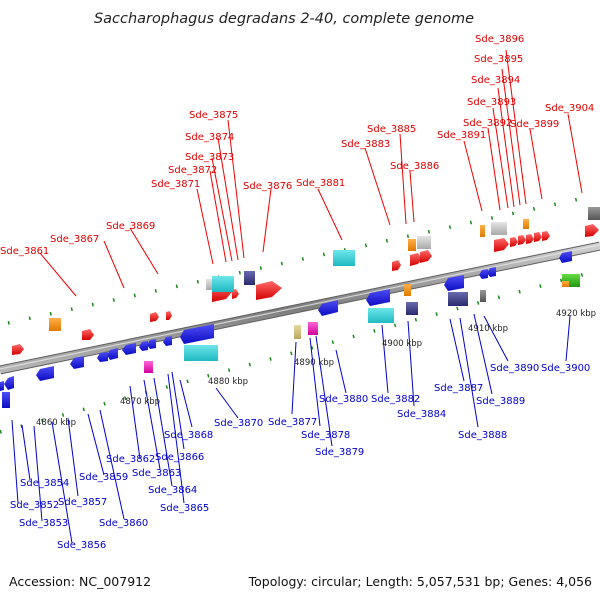  What do you see at coordinates (487, 123) in the screenshot?
I see `gene-label: Sde_3892` at bounding box center [487, 123].